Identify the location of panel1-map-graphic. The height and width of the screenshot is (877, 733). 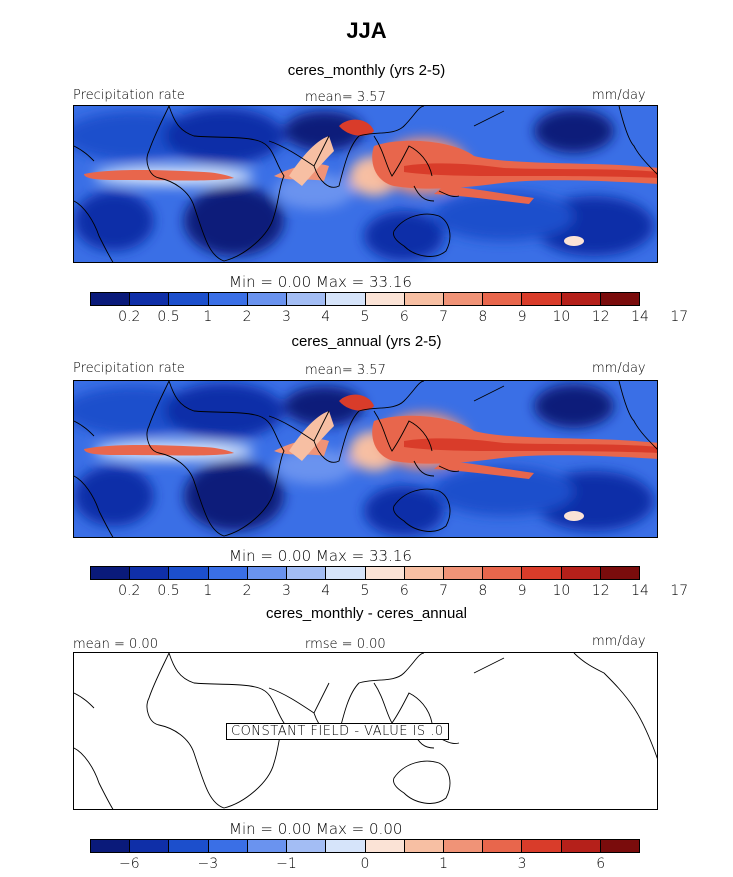
(365, 184).